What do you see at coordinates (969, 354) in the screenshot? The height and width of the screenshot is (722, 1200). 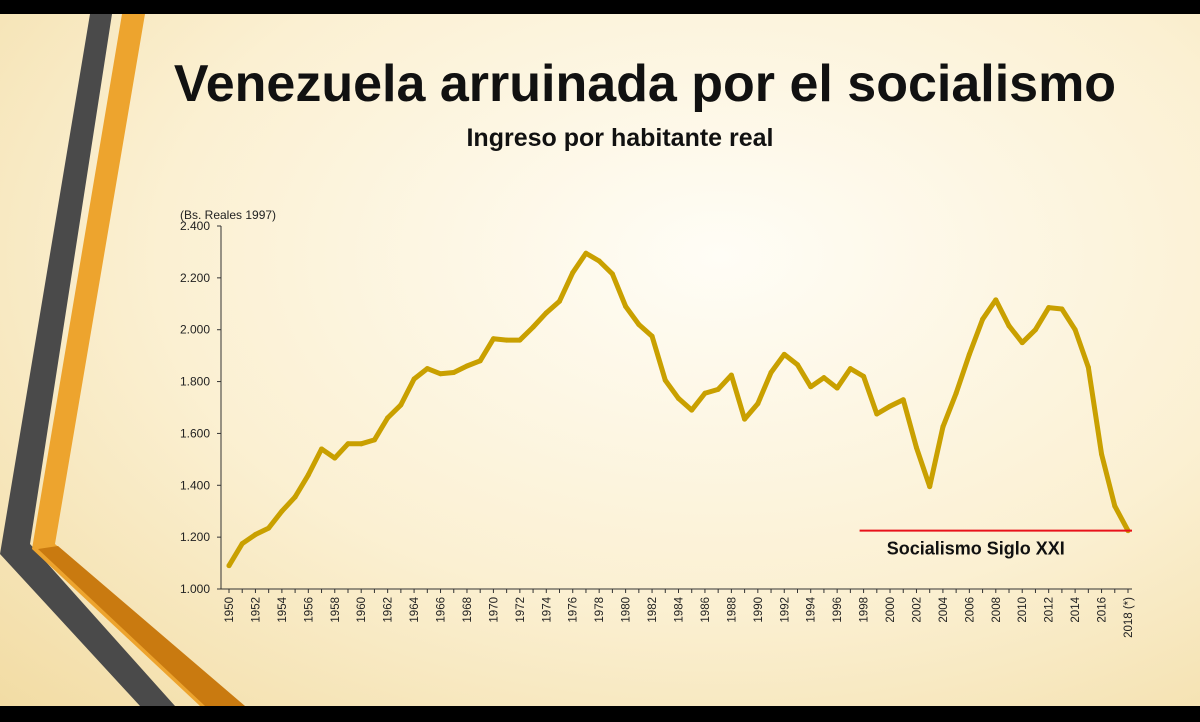 I see `data-point-2006` at bounding box center [969, 354].